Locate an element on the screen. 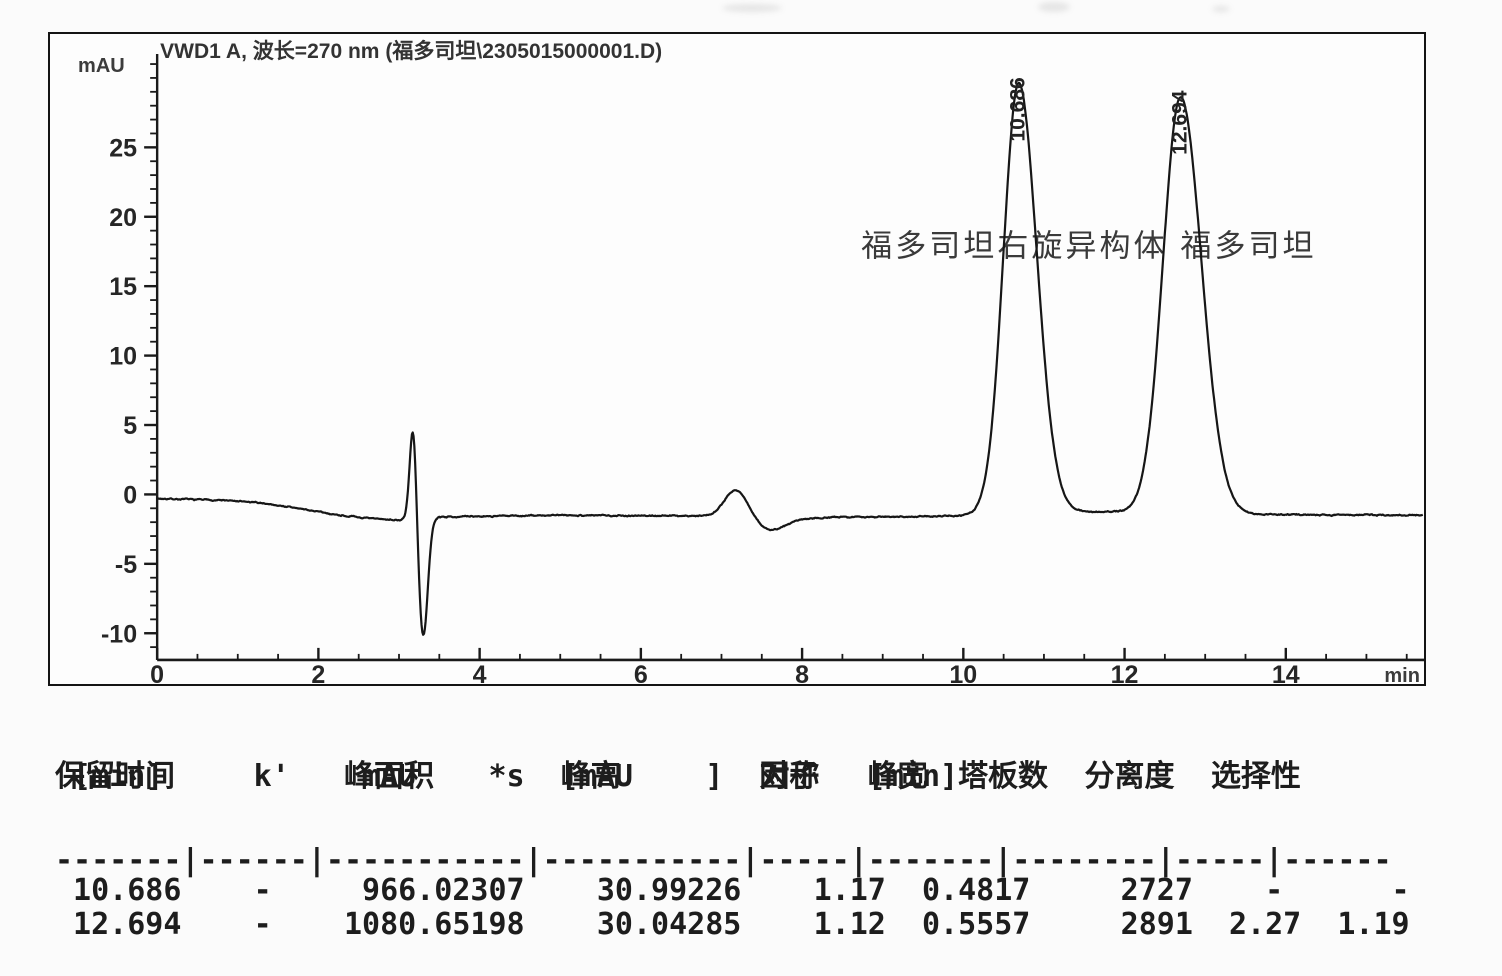 This screenshot has width=1502, height=976. x-tick-label: 12 is located at coordinates (1125, 672).